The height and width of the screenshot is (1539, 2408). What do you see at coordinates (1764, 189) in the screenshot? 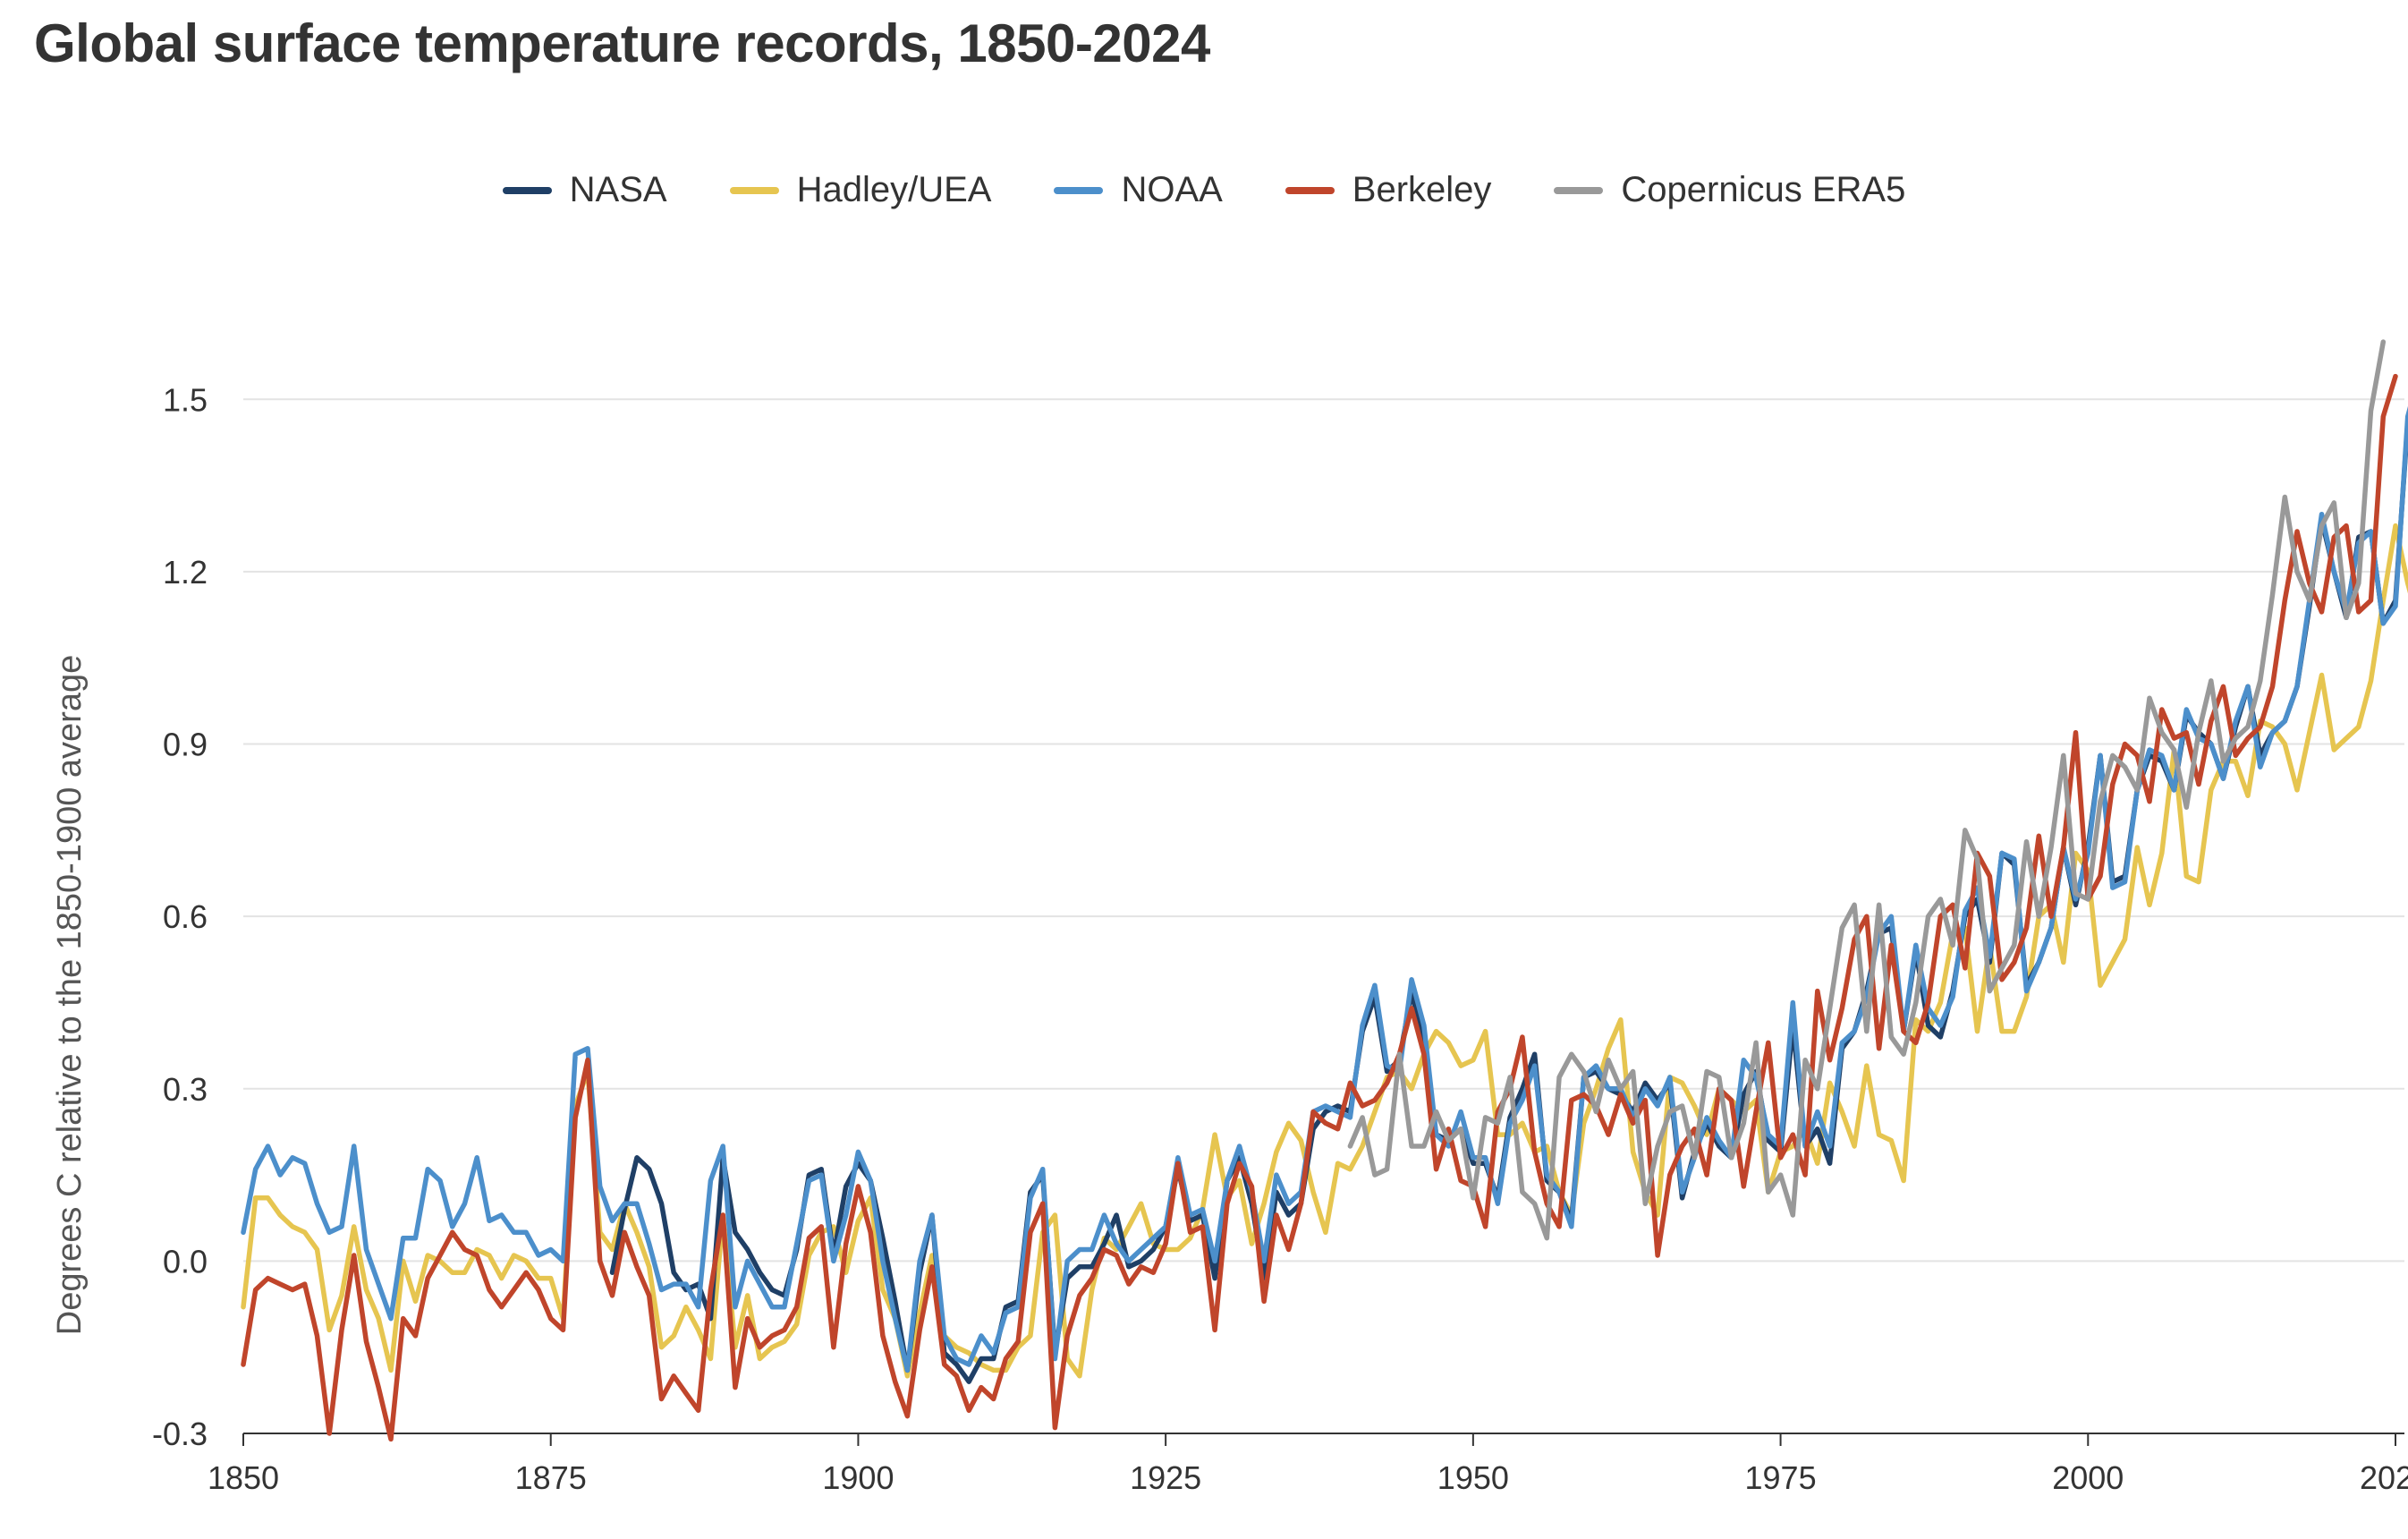
I see `legend-label-copernicus-era5: Copernicus ERA5` at bounding box center [1764, 189].